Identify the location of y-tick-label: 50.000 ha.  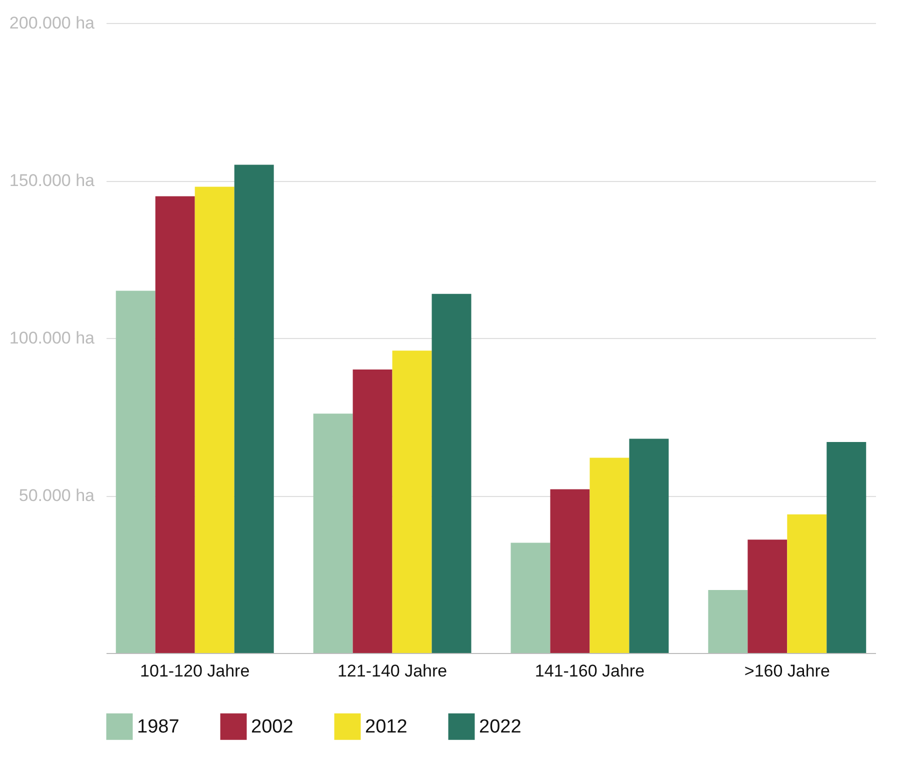
(57, 495).